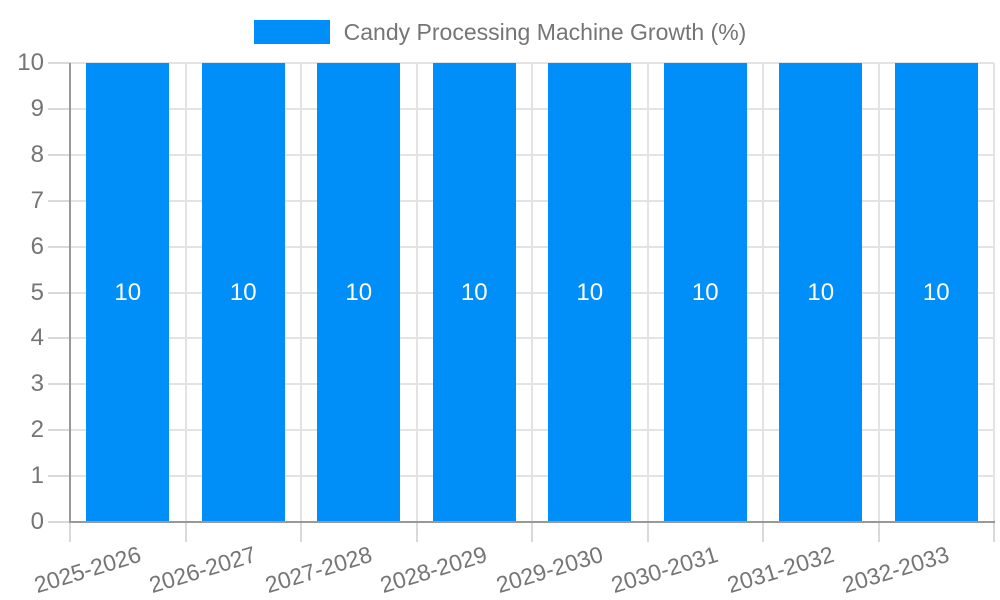 This screenshot has height=600, width=1000. I want to click on x-axis-line, so click(532, 522).